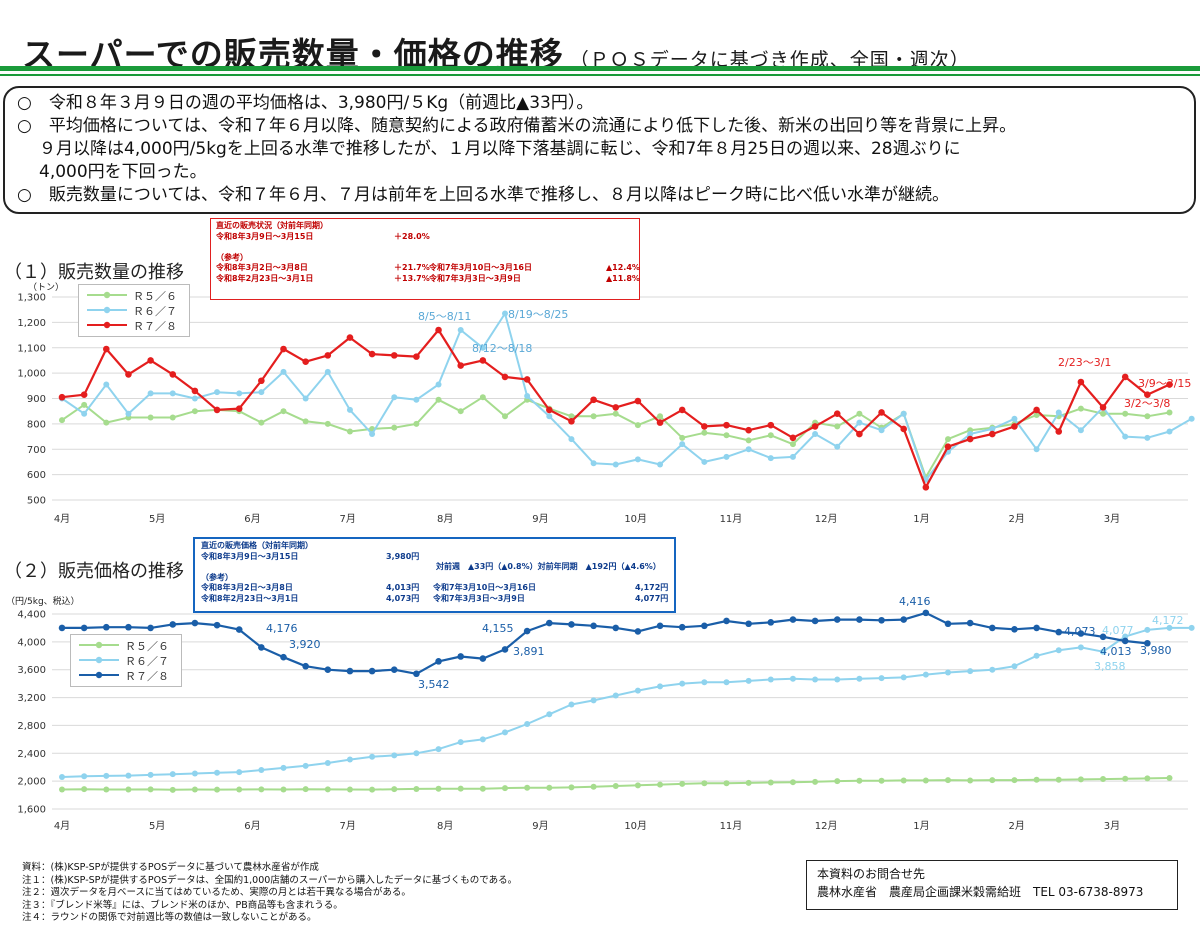 This screenshot has width=1200, height=927. Describe the element at coordinates (826, 826) in the screenshot. I see `x-tick-label: 12月` at that location.